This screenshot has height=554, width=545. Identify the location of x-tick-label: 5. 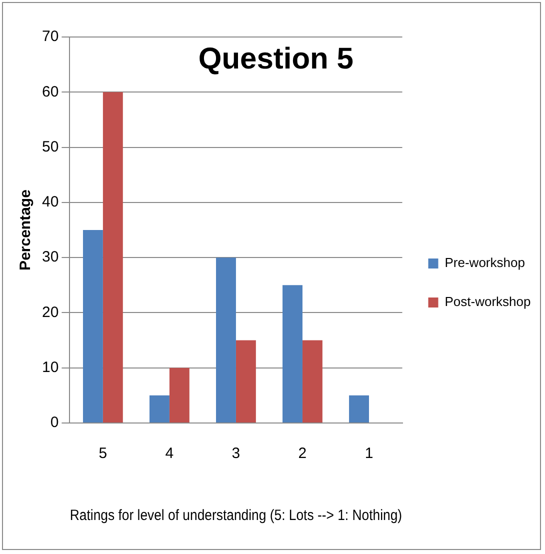
(103, 453).